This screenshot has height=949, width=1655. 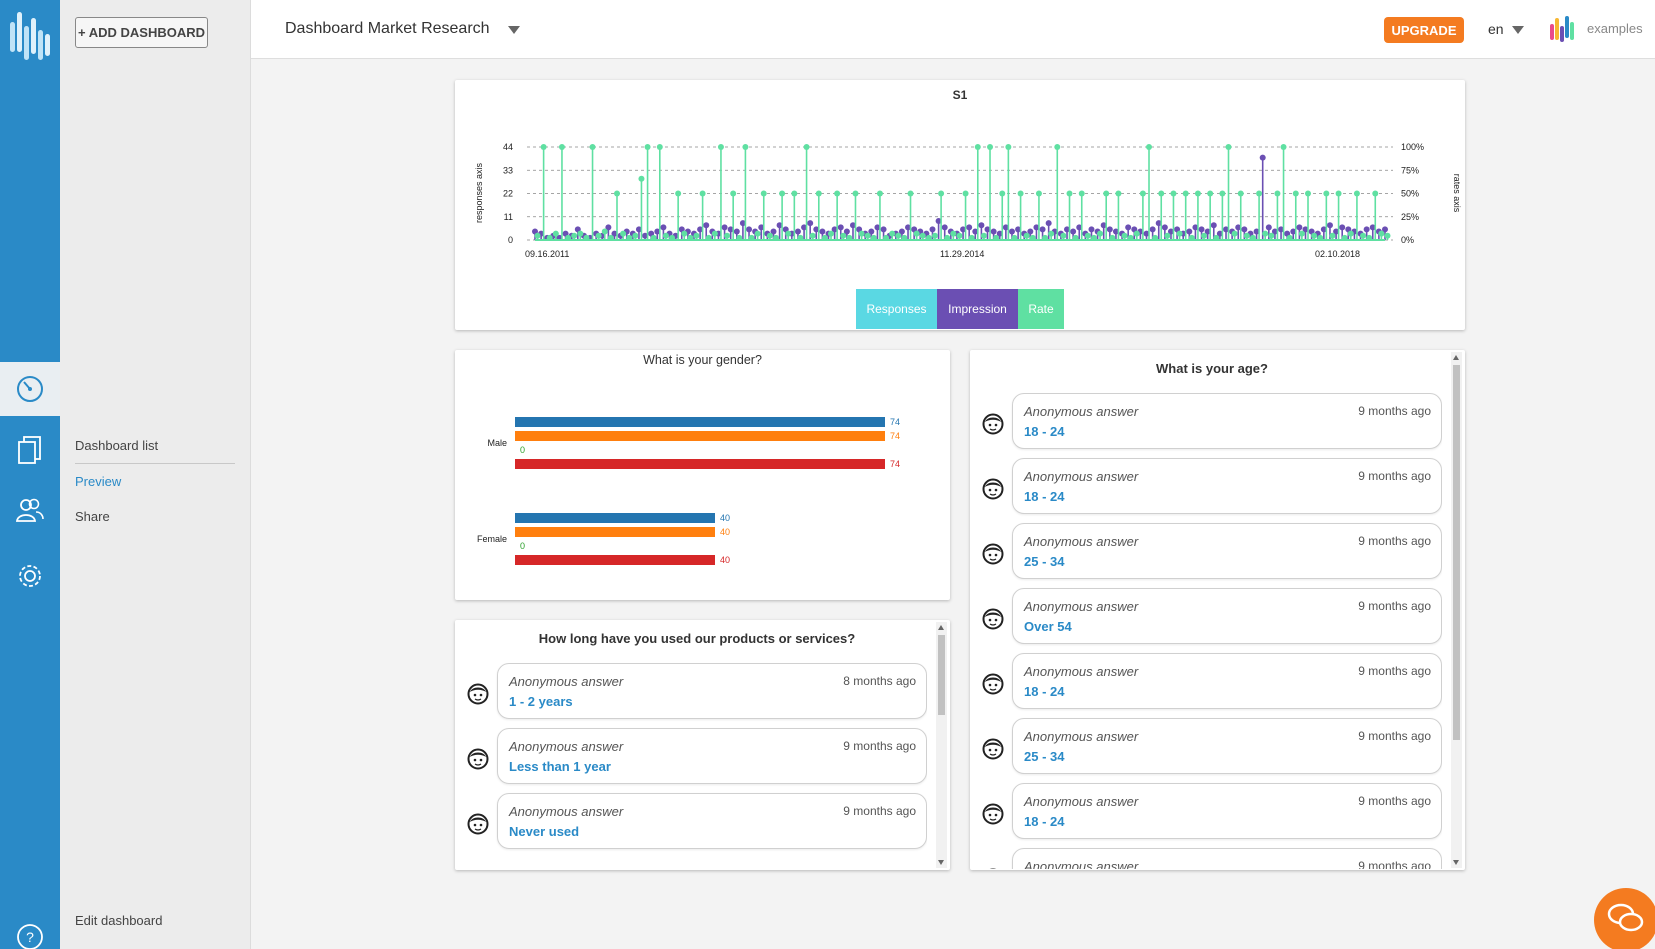 I want to click on dashboard-title: Dashboard Market Research, so click(x=387, y=28).